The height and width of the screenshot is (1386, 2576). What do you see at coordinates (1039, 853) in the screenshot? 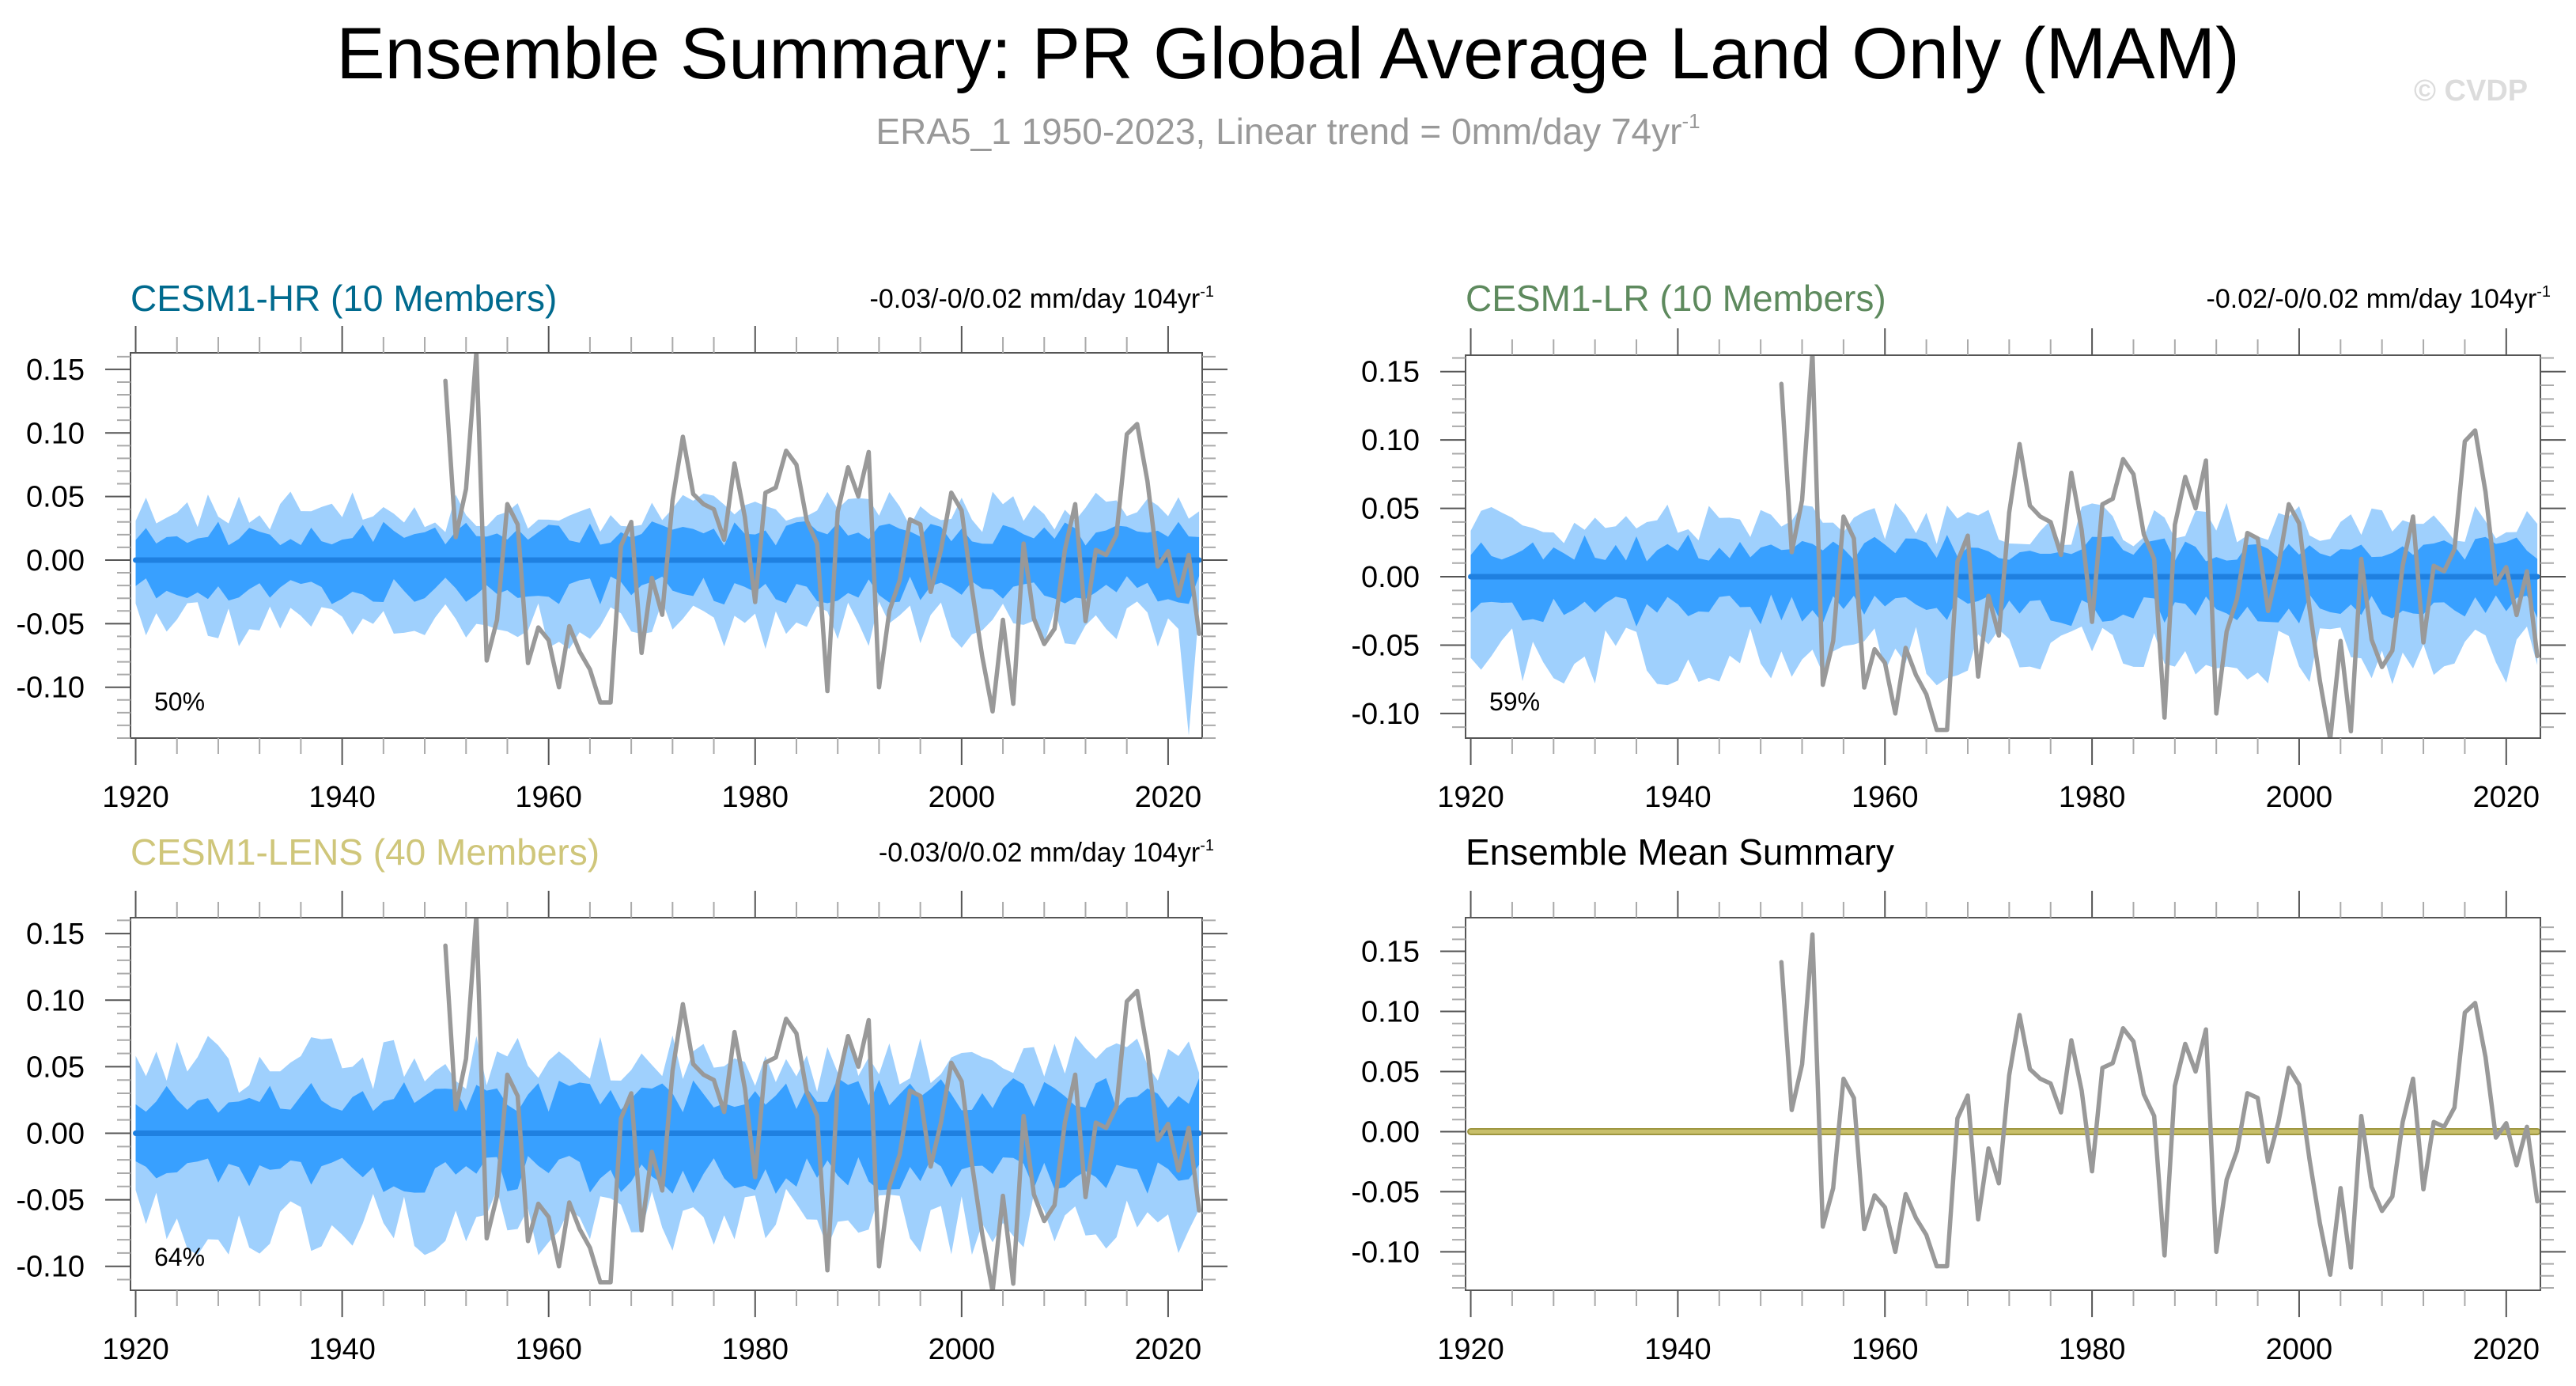
I see `trend-label-text: -0.03/0/0.02 mm/day 104yr` at bounding box center [1039, 853].